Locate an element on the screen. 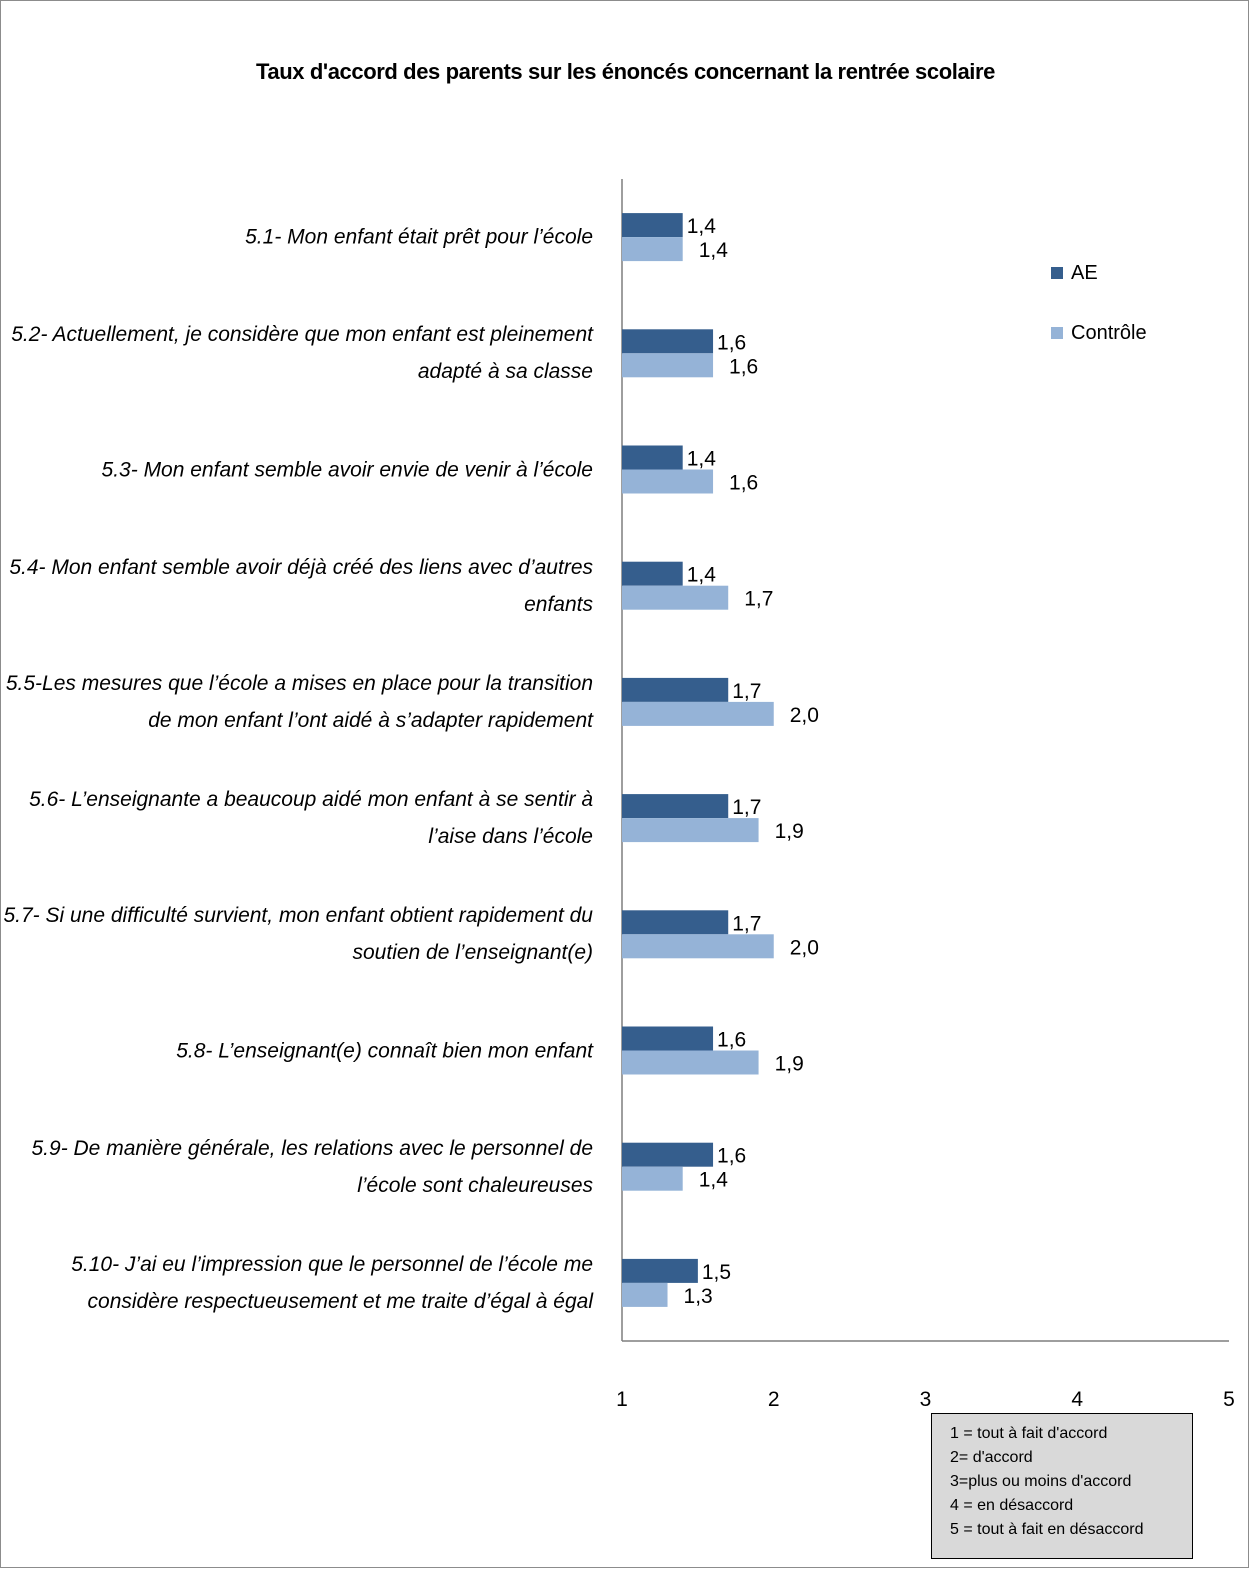  legend-item: Contrôle is located at coordinates (1099, 333).